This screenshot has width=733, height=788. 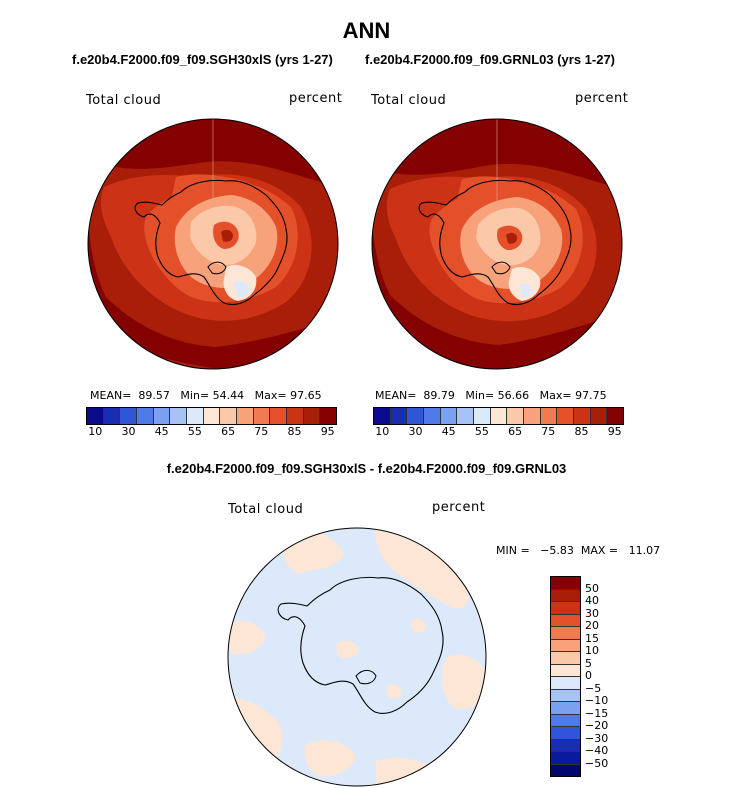 I want to click on diff-colorbar-tick-label: 50, so click(x=592, y=588).